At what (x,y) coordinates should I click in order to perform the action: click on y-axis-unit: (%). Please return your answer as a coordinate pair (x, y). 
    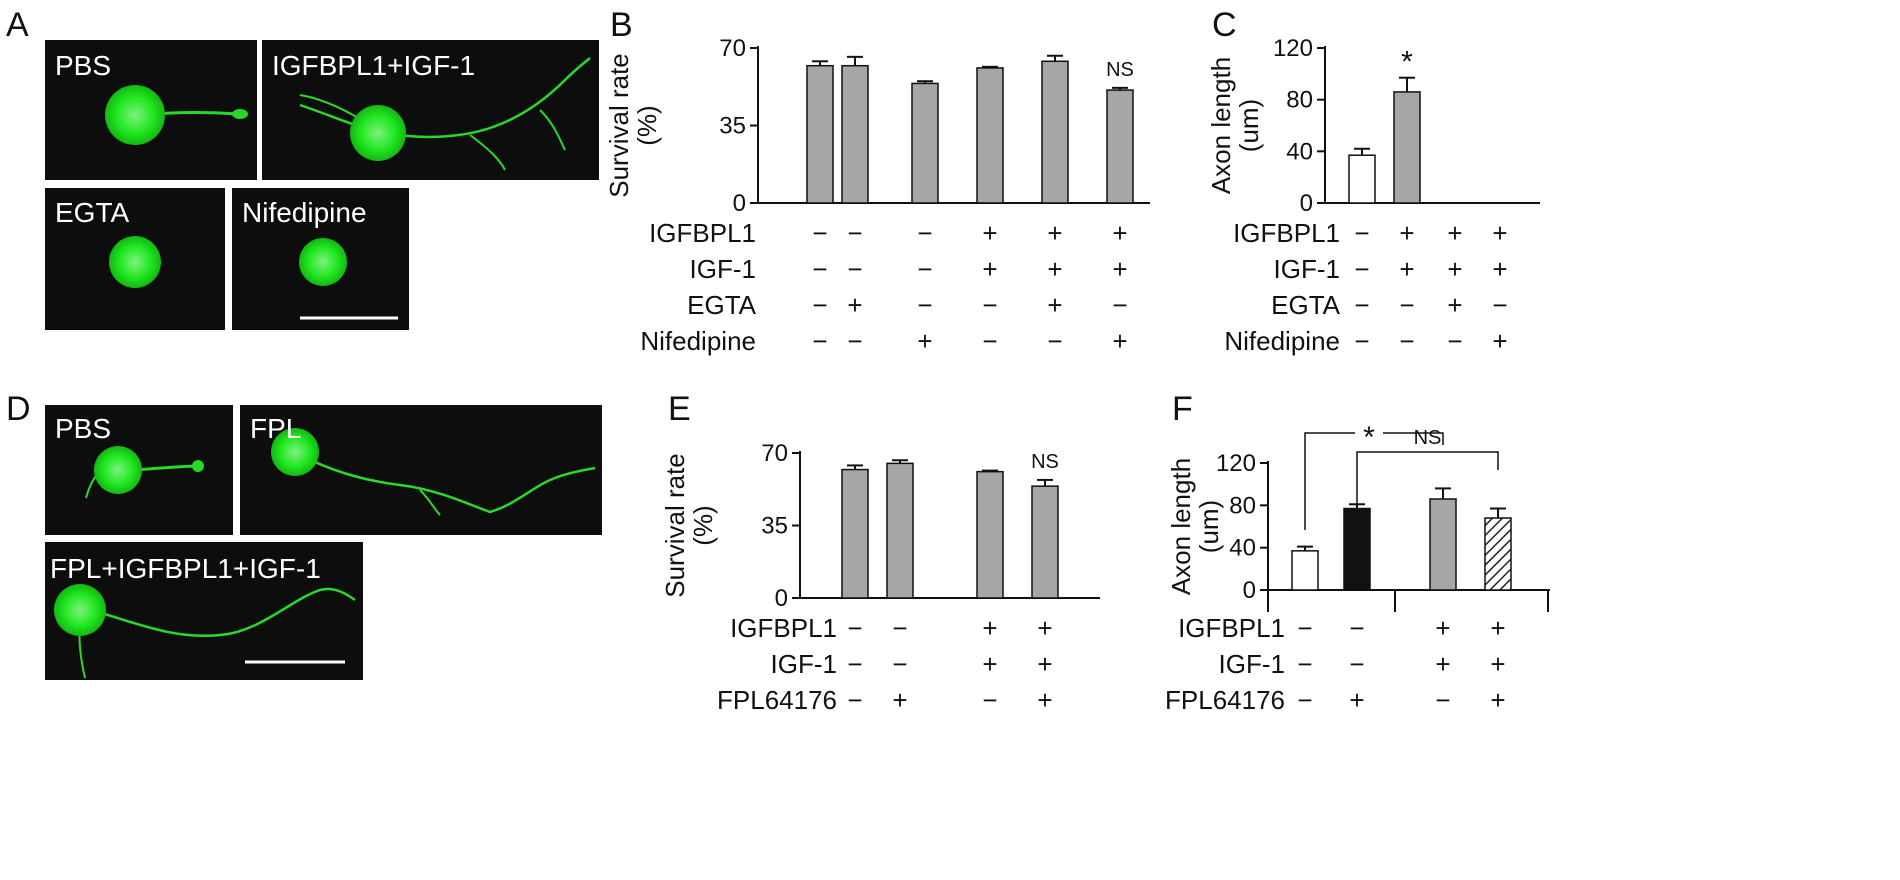
    Looking at the image, I should click on (647, 125).